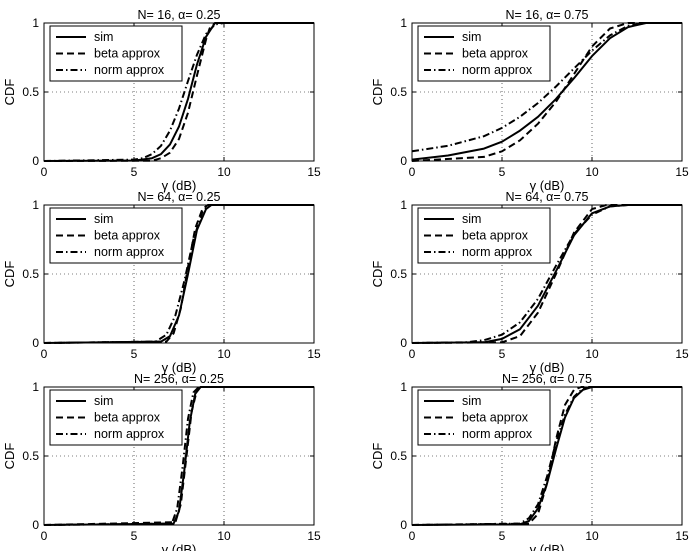 The image size is (692, 551). I want to click on subplot-title: N= 256, α= 0.25, so click(179, 379).